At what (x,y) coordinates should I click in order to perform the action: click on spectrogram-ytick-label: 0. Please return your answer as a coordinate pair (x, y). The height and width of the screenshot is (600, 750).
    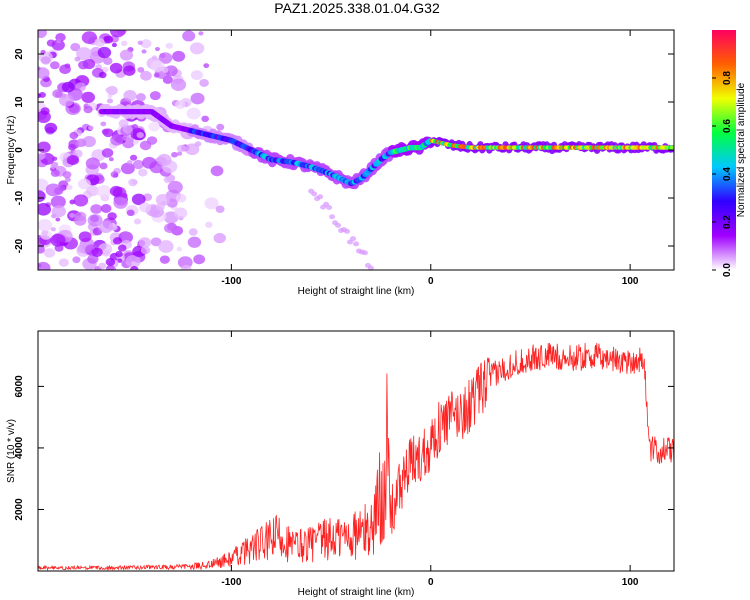
    Looking at the image, I should click on (19, 150).